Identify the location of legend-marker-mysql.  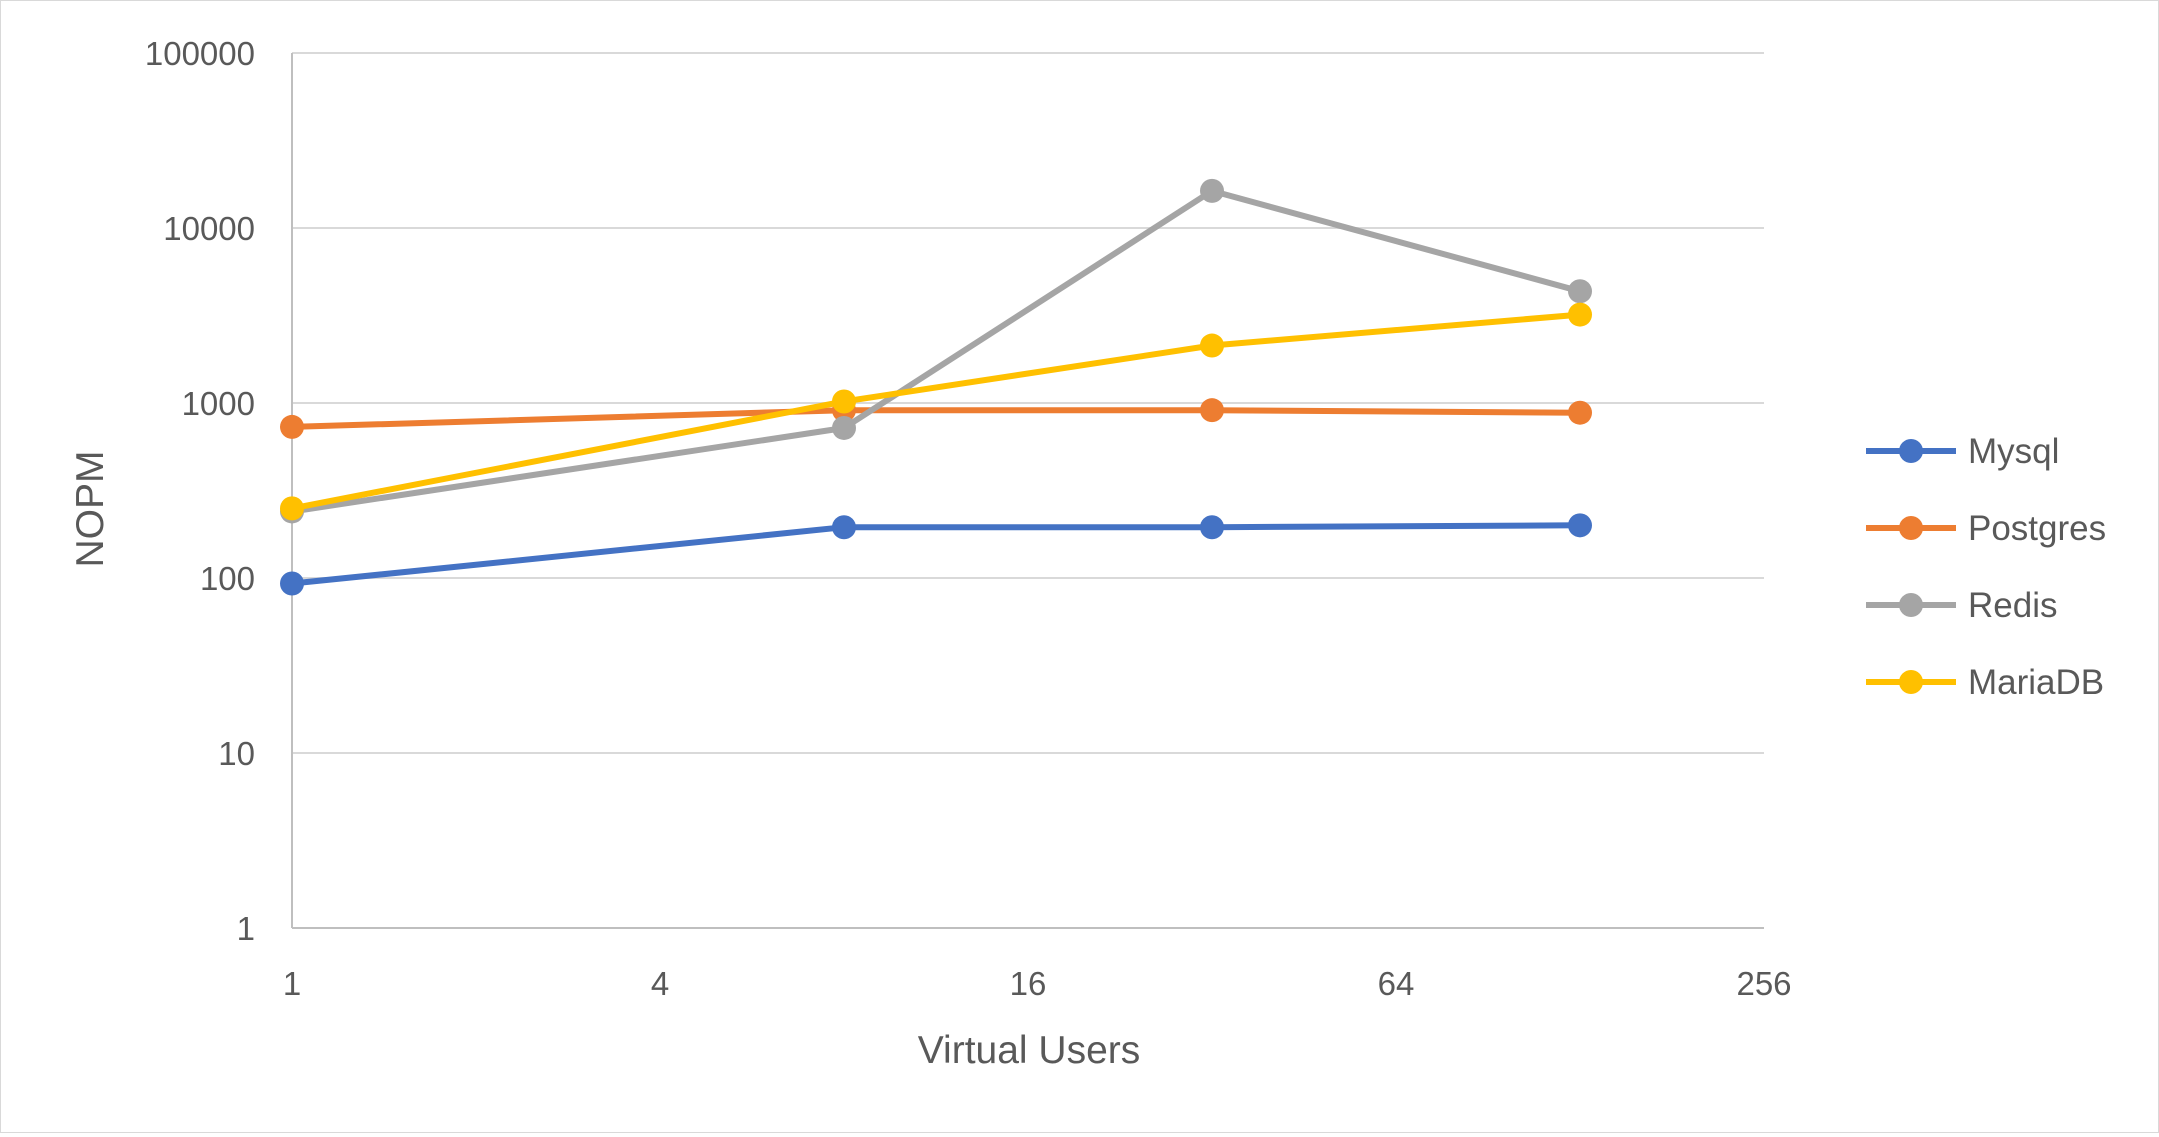
(1911, 451).